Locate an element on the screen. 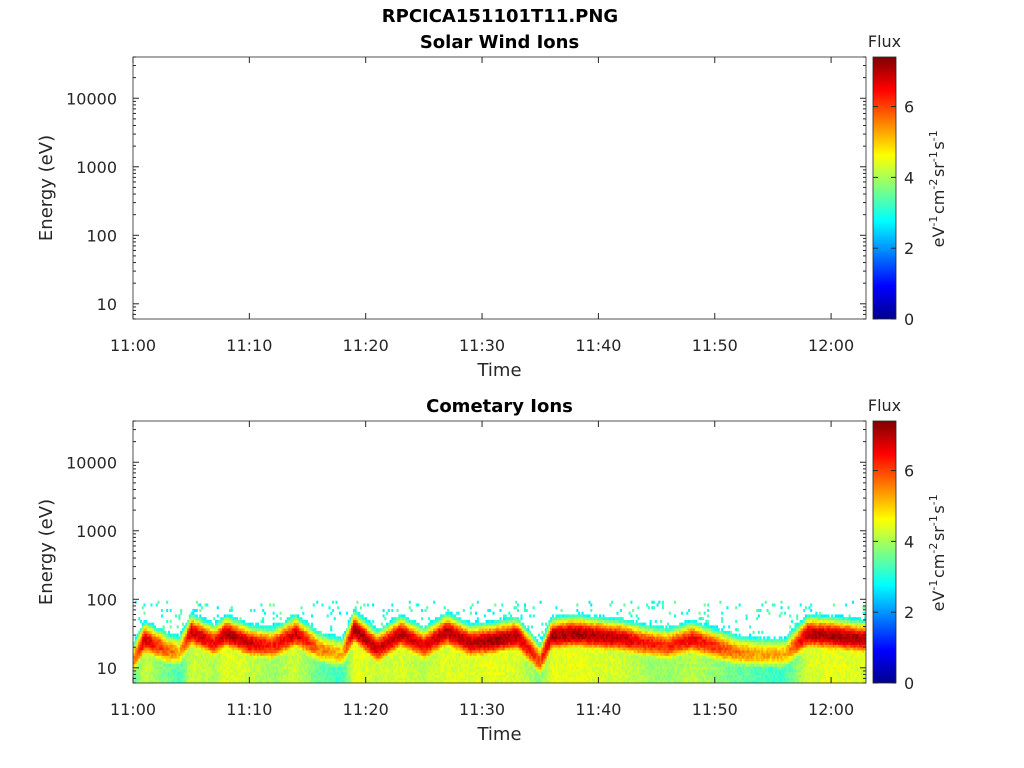 The width and height of the screenshot is (1024, 768). x-tick-label: 11:10 is located at coordinates (249, 345).